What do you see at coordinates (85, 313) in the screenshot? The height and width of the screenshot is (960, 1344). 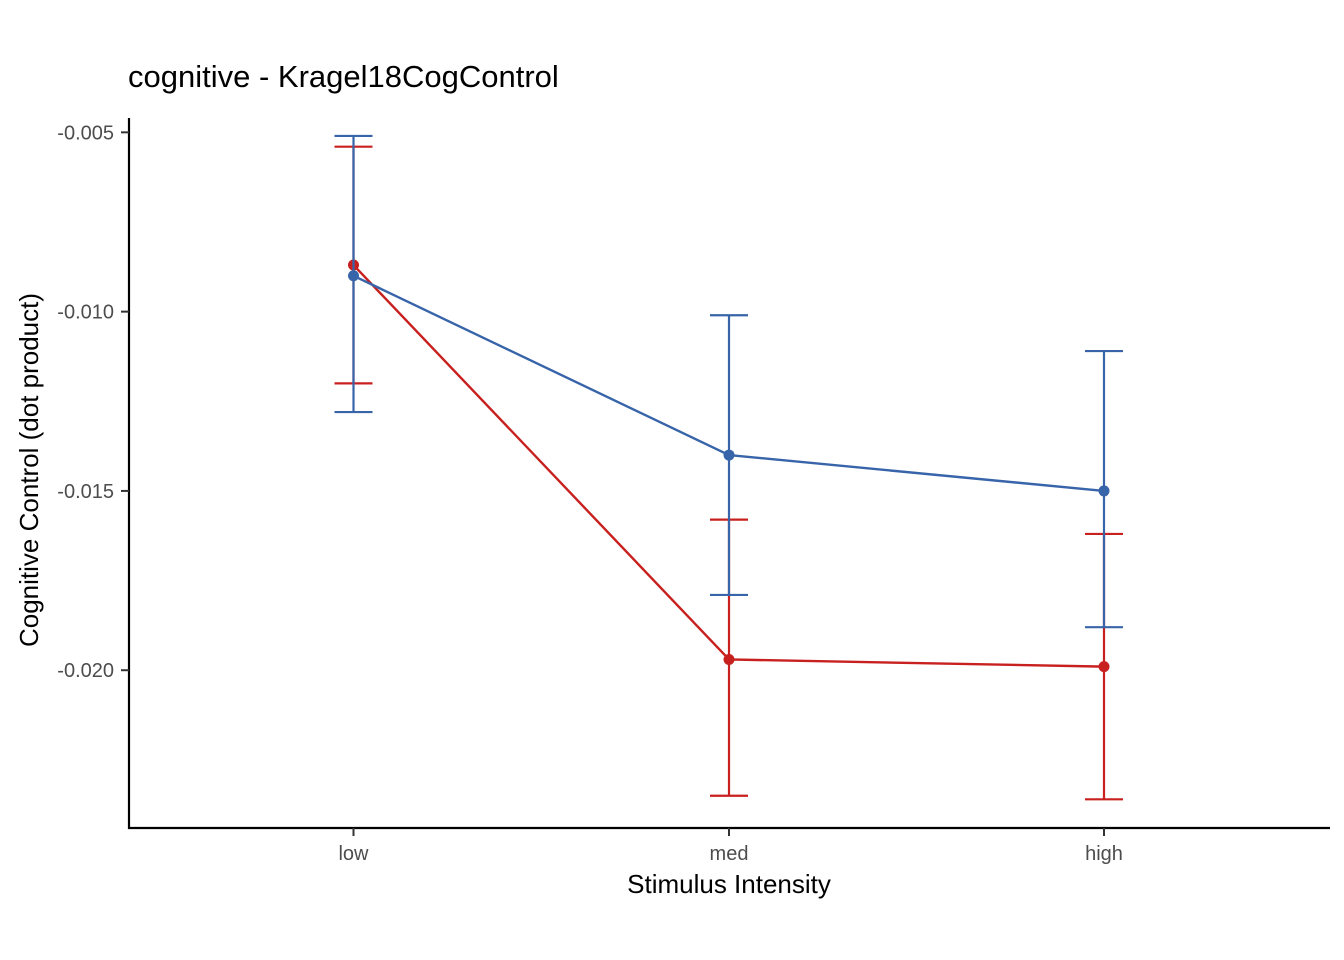 I see `y-tick-label: -0.010` at bounding box center [85, 313].